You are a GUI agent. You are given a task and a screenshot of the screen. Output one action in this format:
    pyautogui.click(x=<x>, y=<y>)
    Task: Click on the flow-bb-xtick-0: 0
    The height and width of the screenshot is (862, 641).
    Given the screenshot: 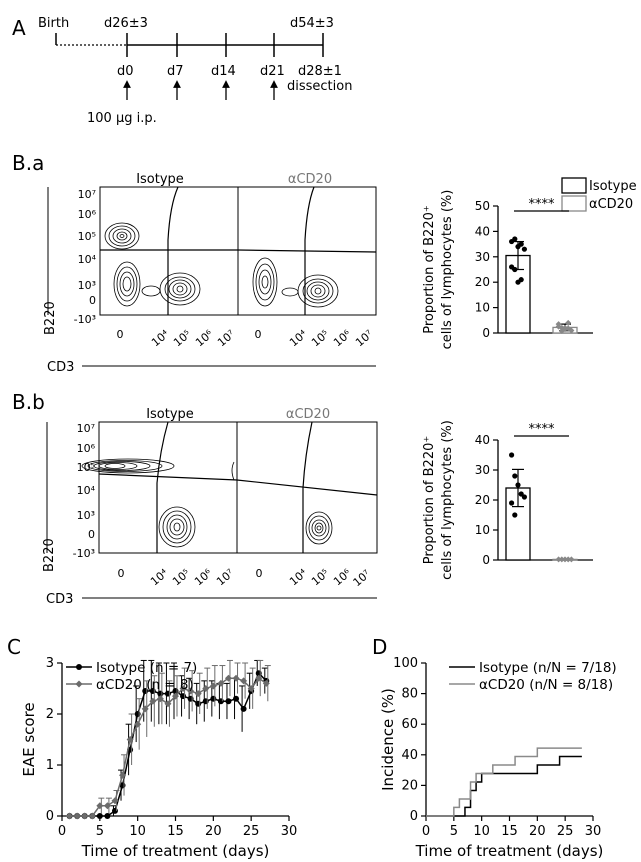 What is the action you would take?
    pyautogui.click(x=121, y=573)
    